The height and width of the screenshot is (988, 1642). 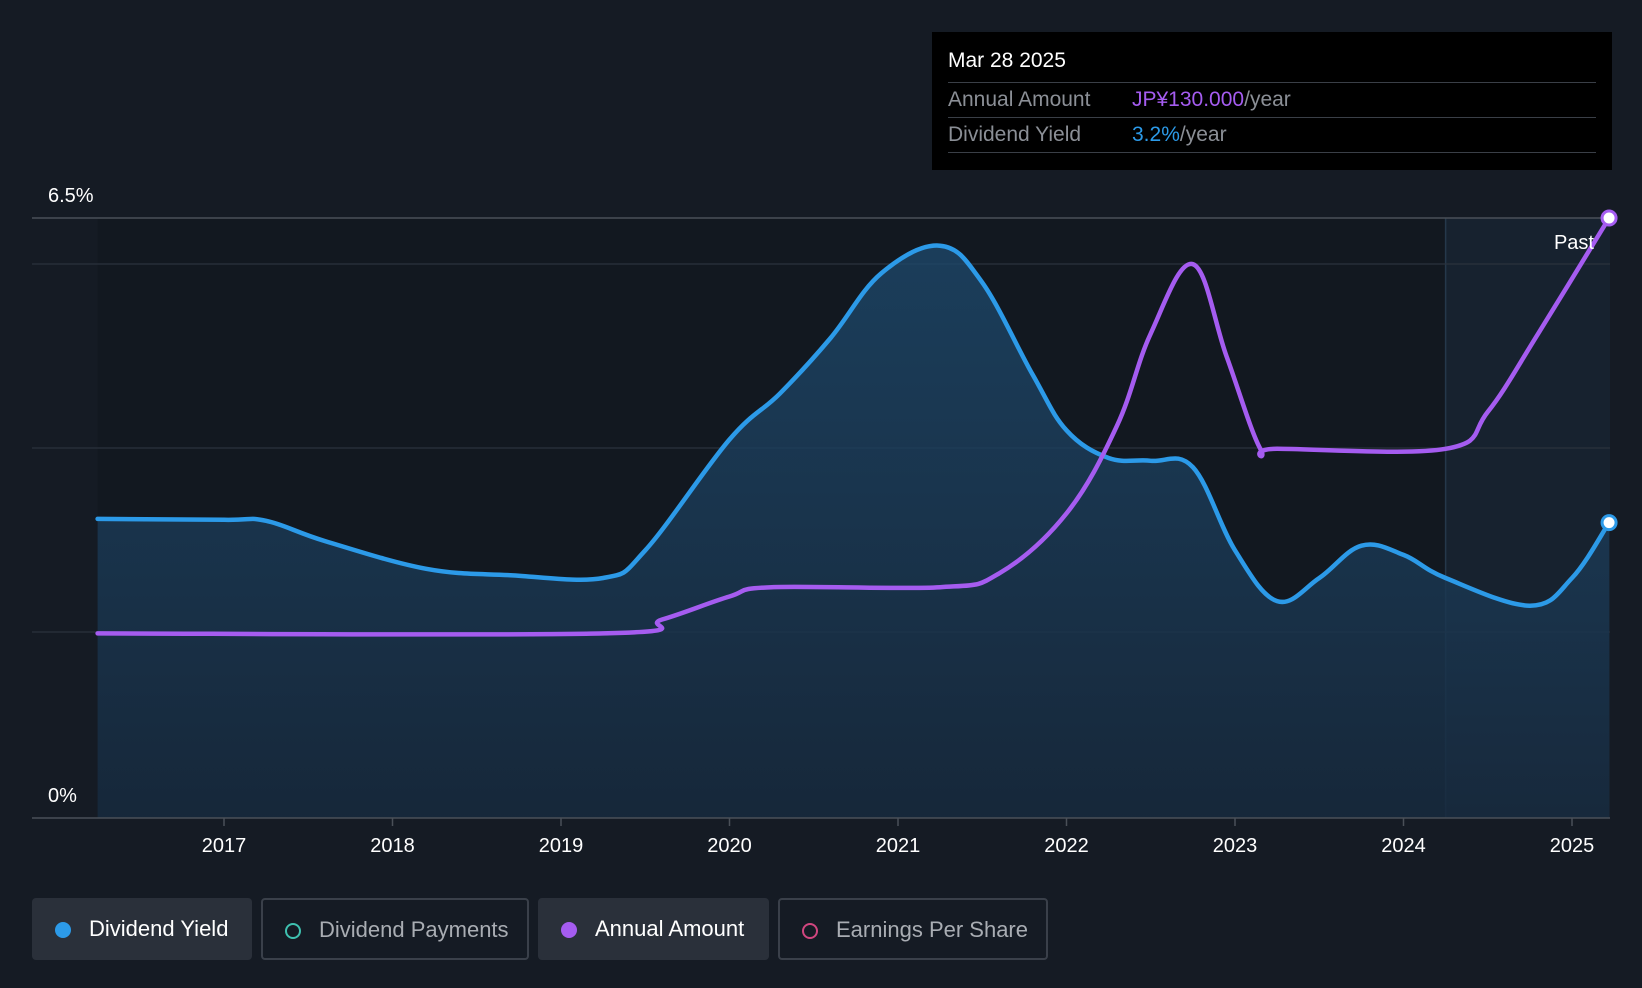 What do you see at coordinates (1403, 846) in the screenshot?
I see `x-tick-label: 2024` at bounding box center [1403, 846].